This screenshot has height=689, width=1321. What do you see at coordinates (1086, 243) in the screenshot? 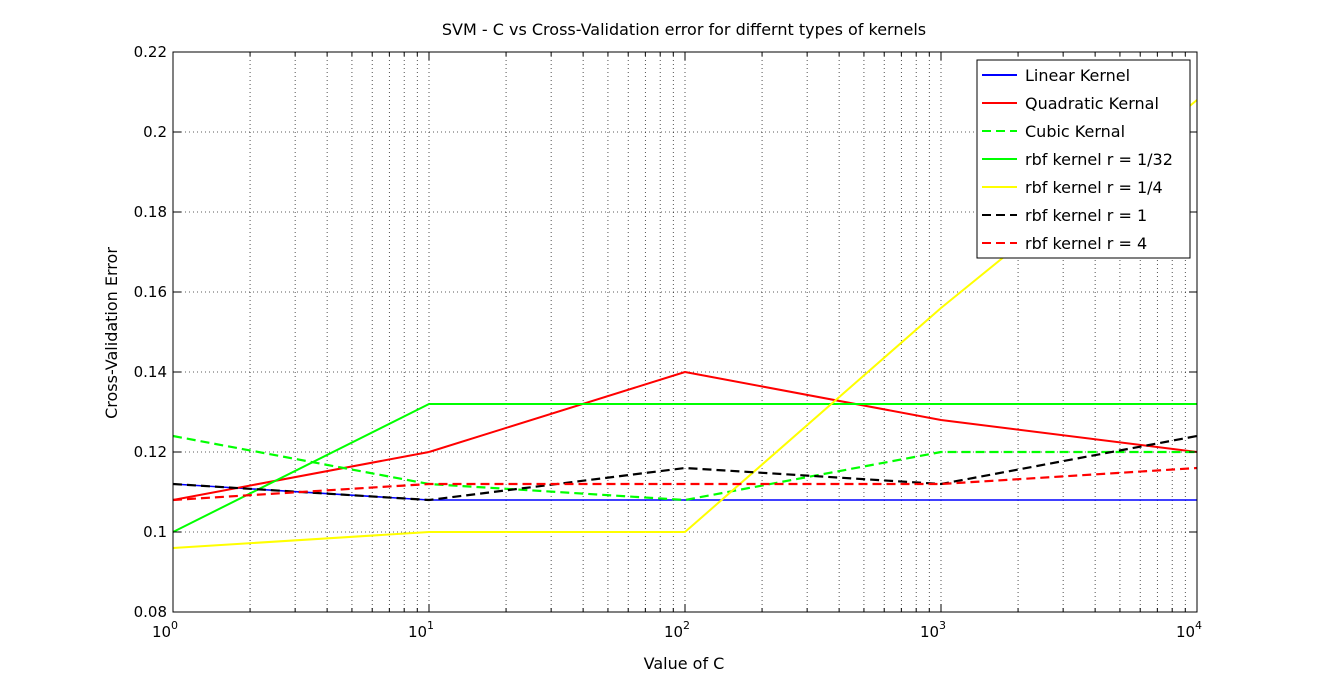
I see `legend-entry: rbf kernel r = 4` at bounding box center [1086, 243].